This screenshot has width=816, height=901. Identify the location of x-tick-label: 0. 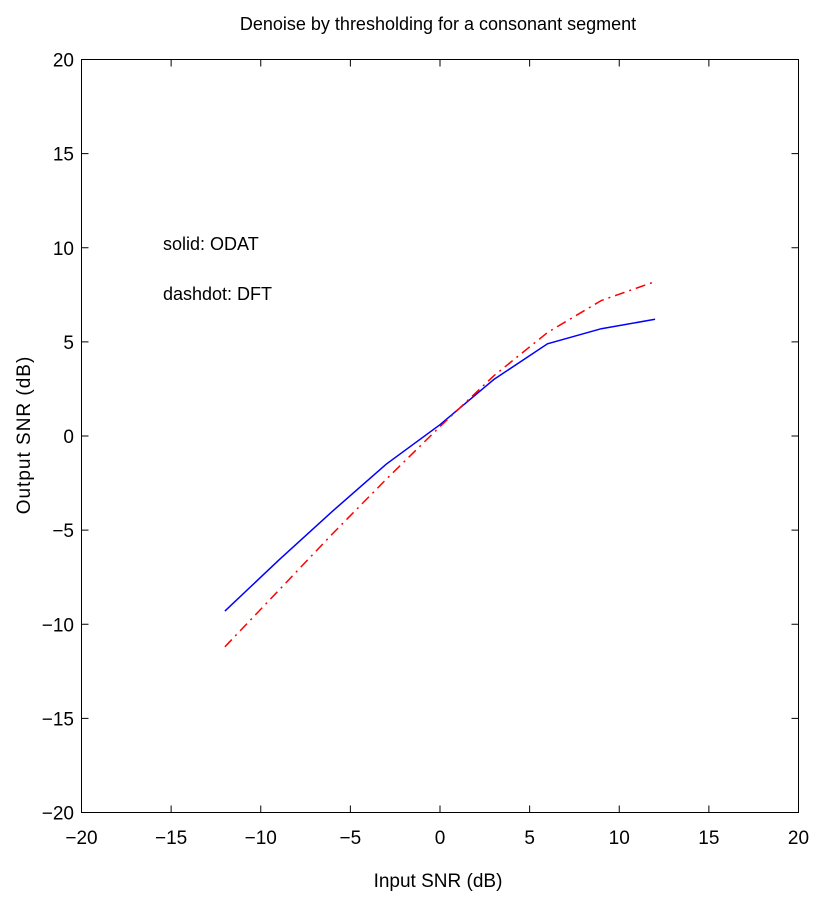
(440, 838).